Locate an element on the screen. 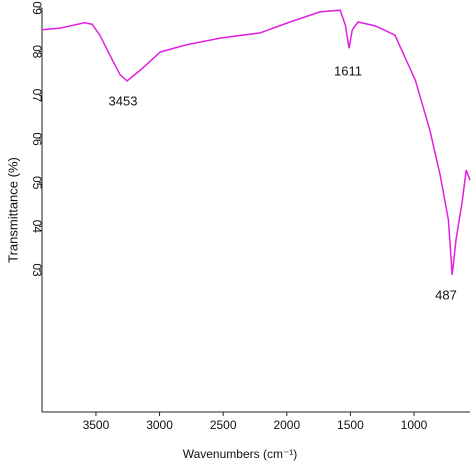 The image size is (474, 466). y-tick-label: 06 is located at coordinates (37, 139).